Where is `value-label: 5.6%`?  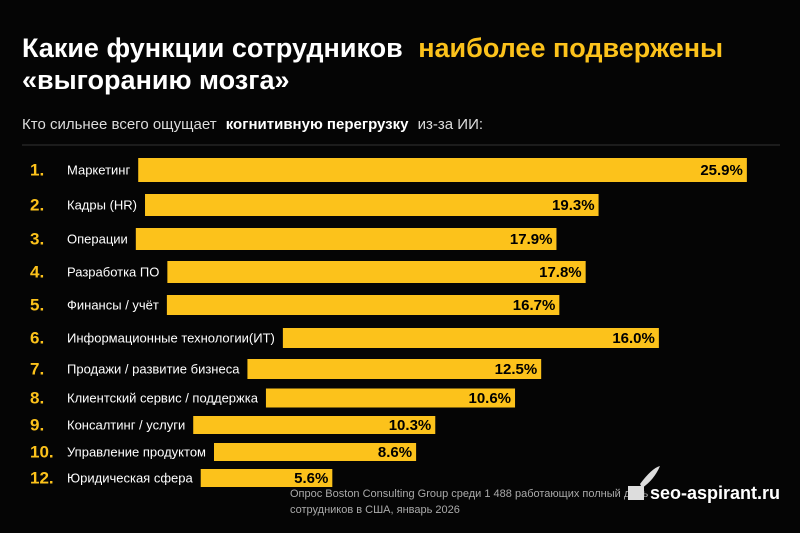
value-label: 5.6% is located at coordinates (311, 478).